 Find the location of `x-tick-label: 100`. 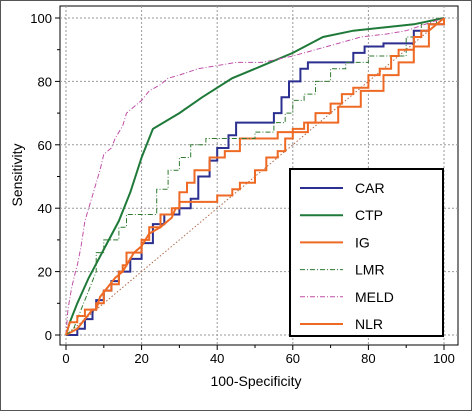

x-tick-label: 100 is located at coordinates (444, 358).